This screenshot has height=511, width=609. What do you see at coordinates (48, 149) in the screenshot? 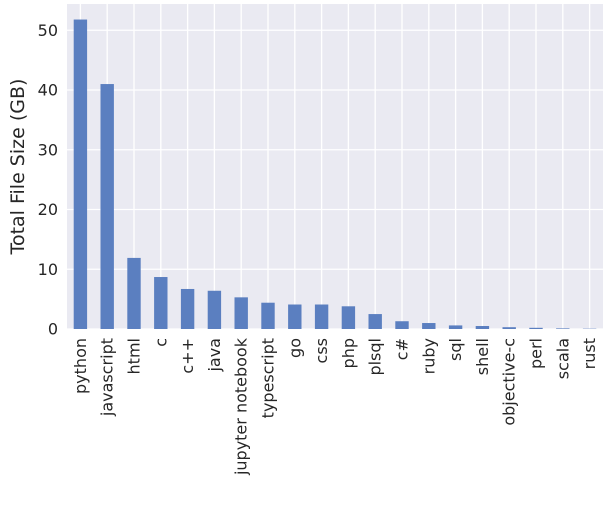
I see `y-tick-label: 30` at bounding box center [48, 149].